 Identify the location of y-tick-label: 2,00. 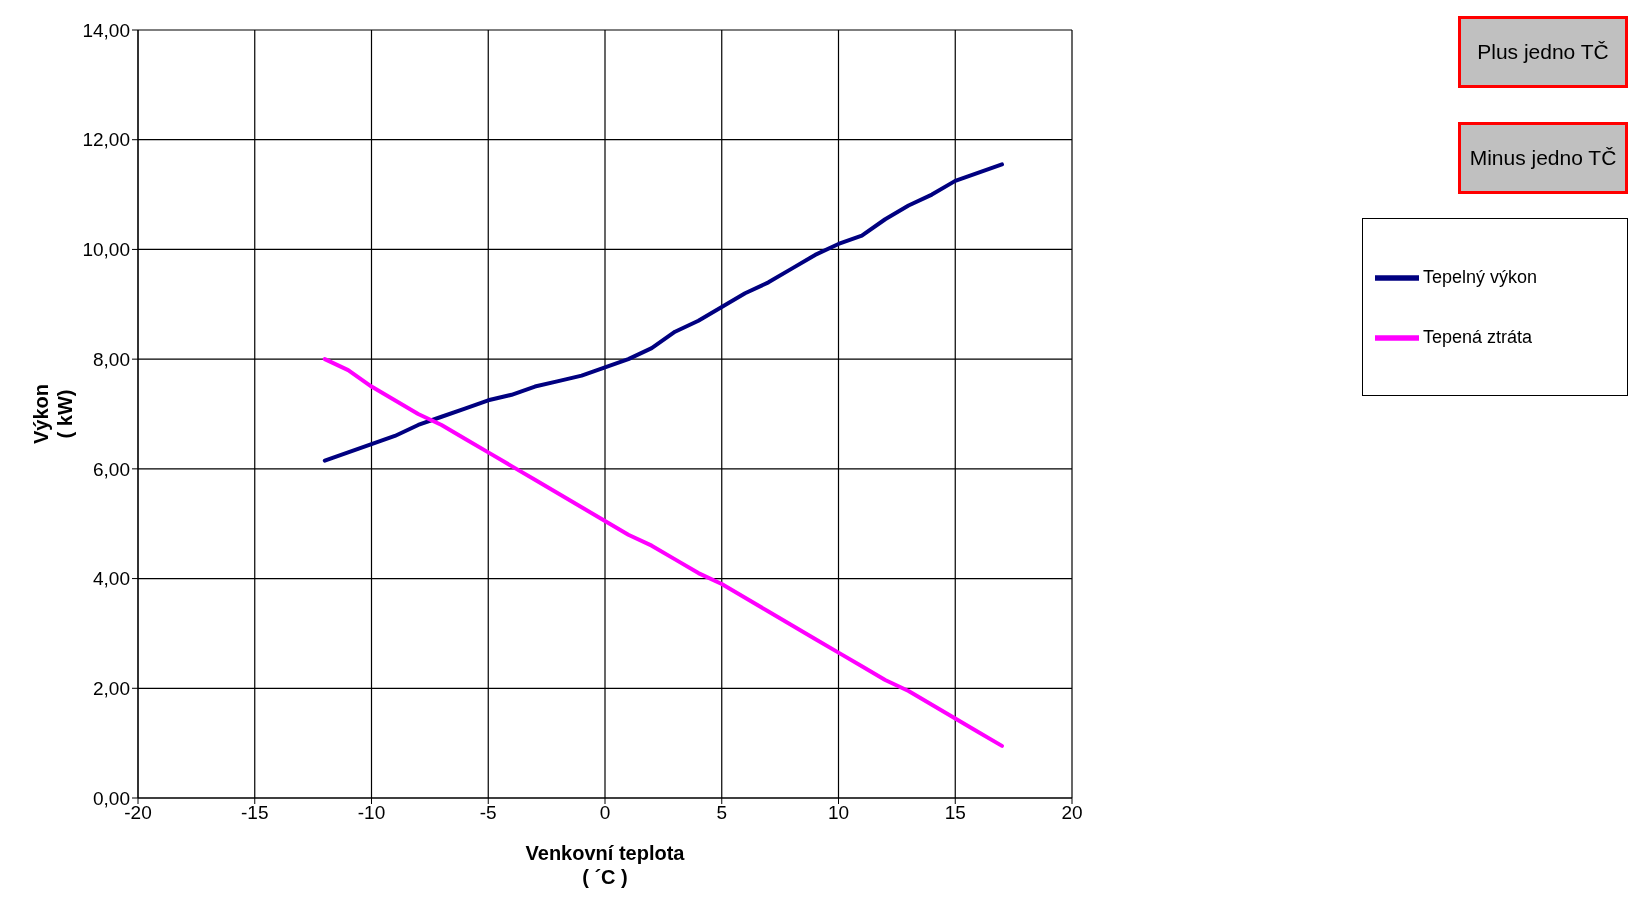
(111, 689).